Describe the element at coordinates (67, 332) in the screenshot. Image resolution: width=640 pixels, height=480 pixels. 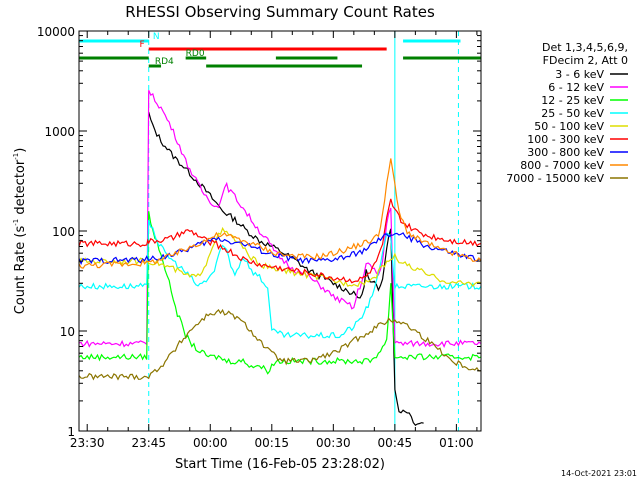
I see `y-tick-label-2: 10` at that location.